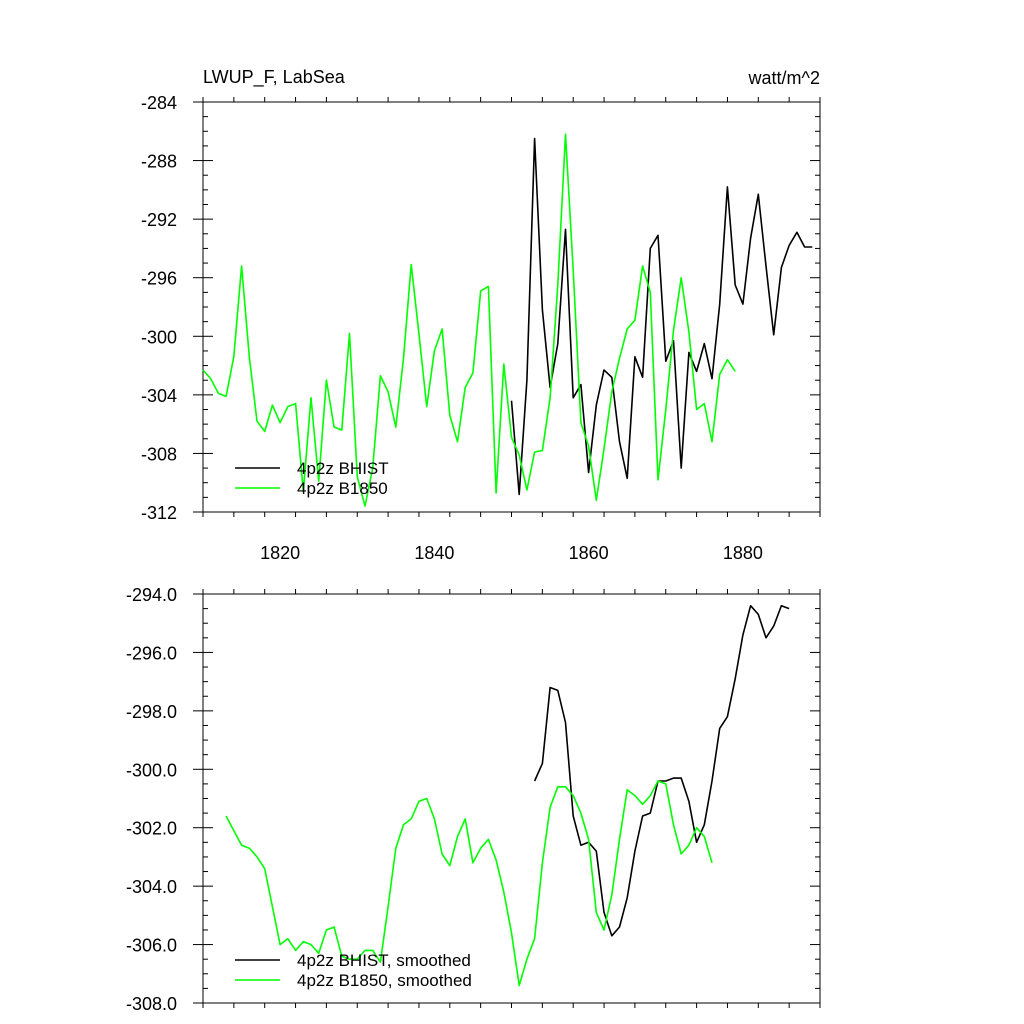 This screenshot has width=1024, height=1024. I want to click on y-tick-label: -308.0, so click(151, 1004).